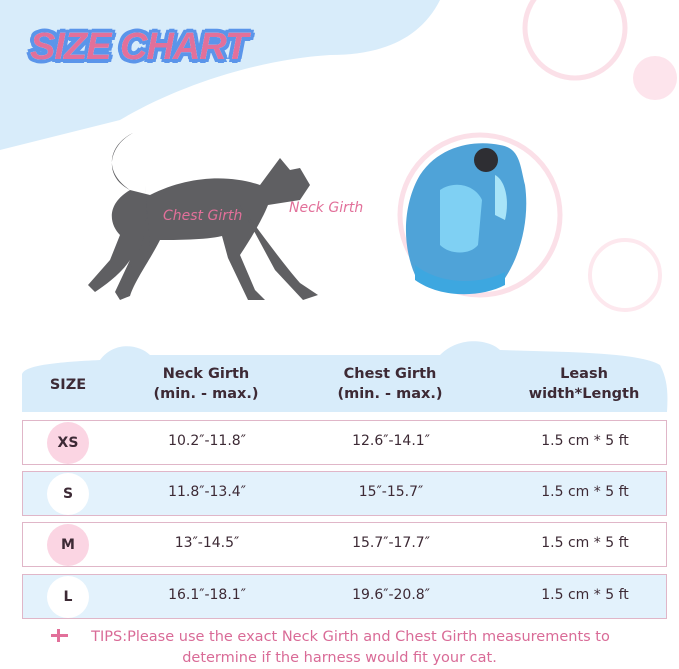  I want to click on cat-silhouette-icon, so click(203, 215).